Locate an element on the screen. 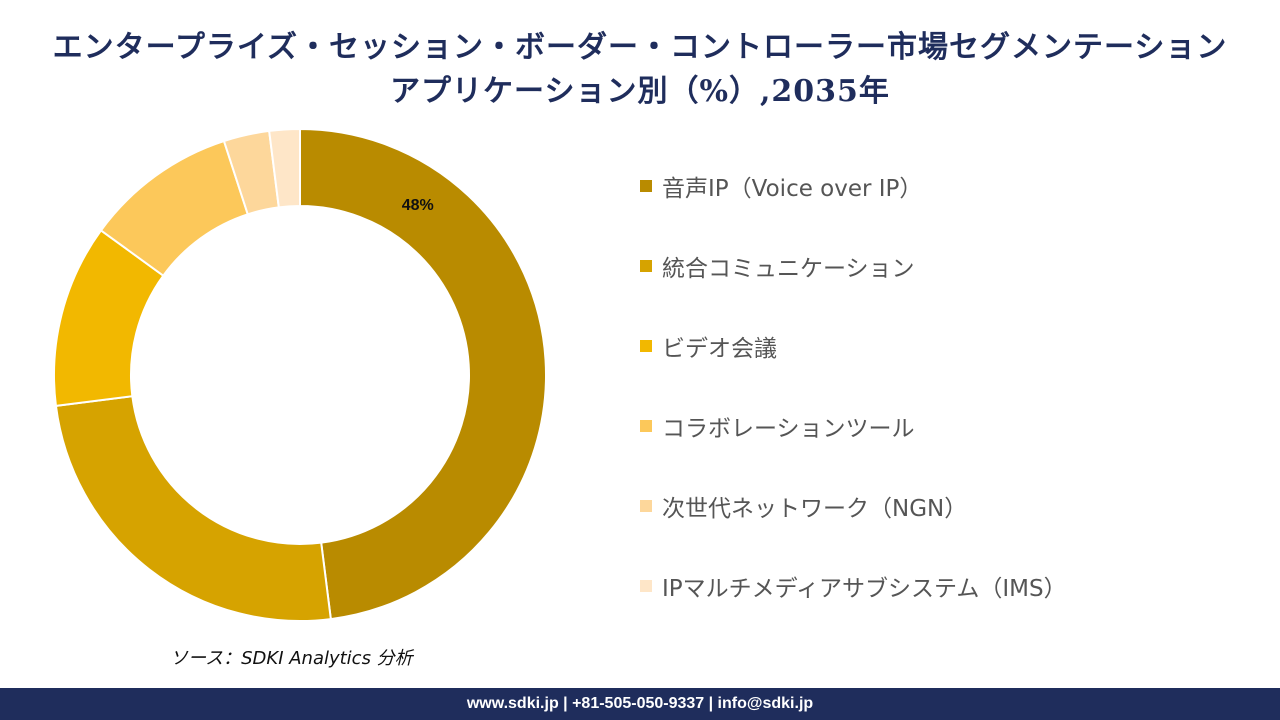 This screenshot has width=1280, height=720. legend-label: 次世代ネットワーク（NGN） is located at coordinates (815, 509).